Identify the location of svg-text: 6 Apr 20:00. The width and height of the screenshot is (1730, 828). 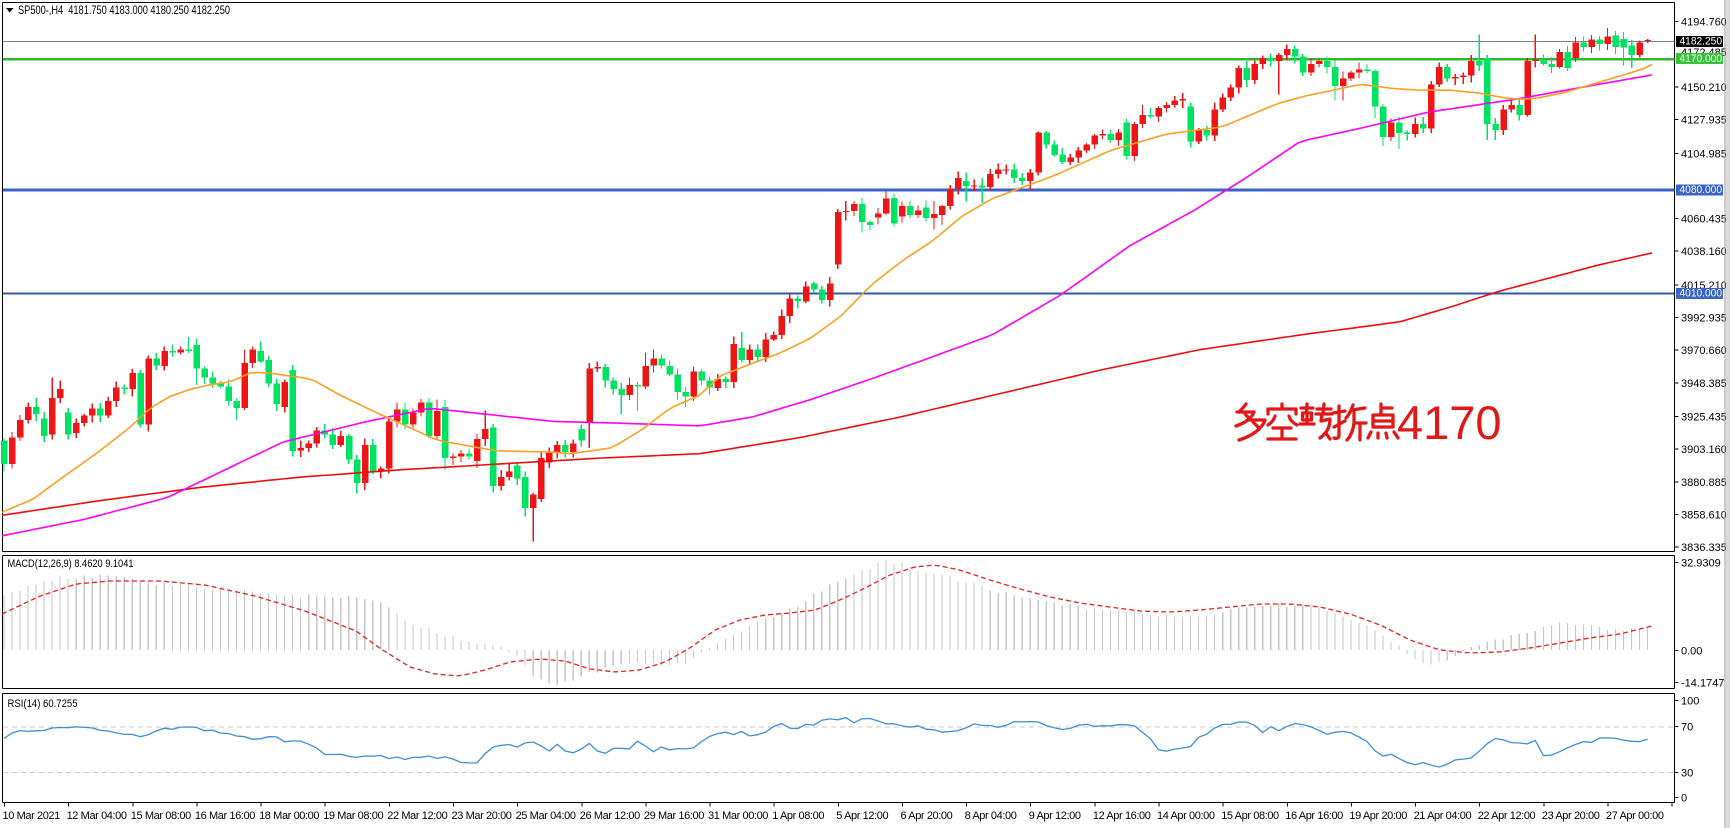
(927, 816).